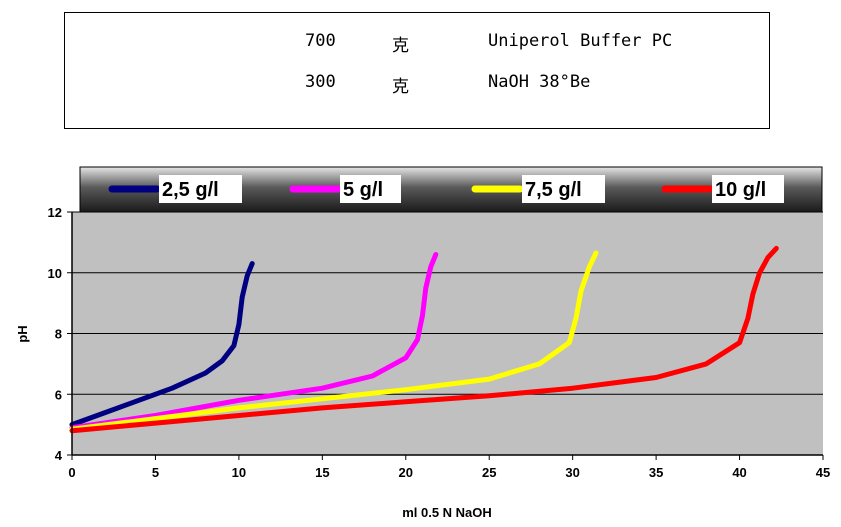 This screenshot has height=527, width=841. I want to click on x-tick-label: 25, so click(489, 472).